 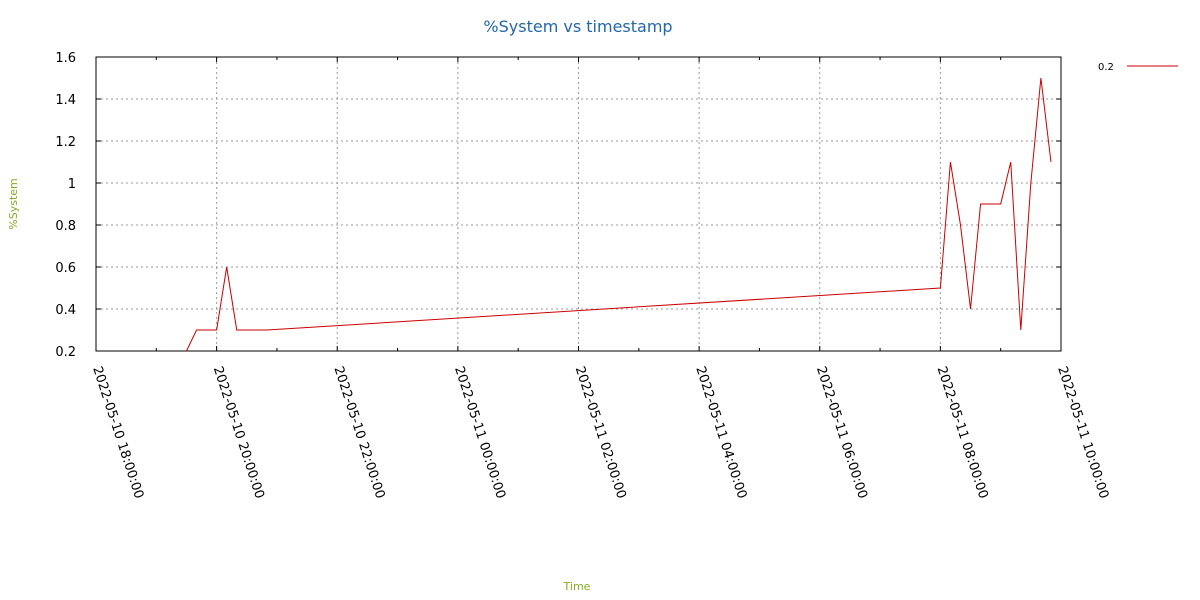 I want to click on x-tick-label: 2022-05-11 10:00:00, so click(x=1082, y=433).